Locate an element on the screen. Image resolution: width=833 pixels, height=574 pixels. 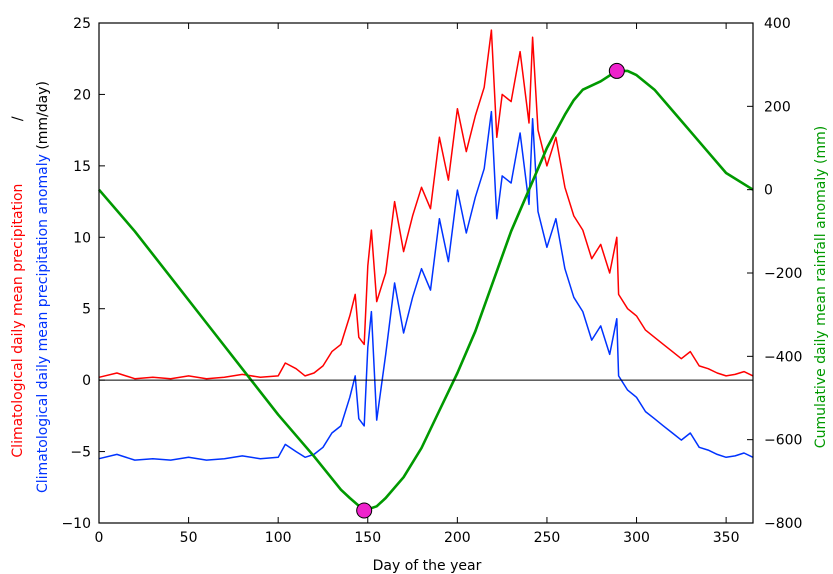
y-left-tick-label: −10 is located at coordinates (76, 524).